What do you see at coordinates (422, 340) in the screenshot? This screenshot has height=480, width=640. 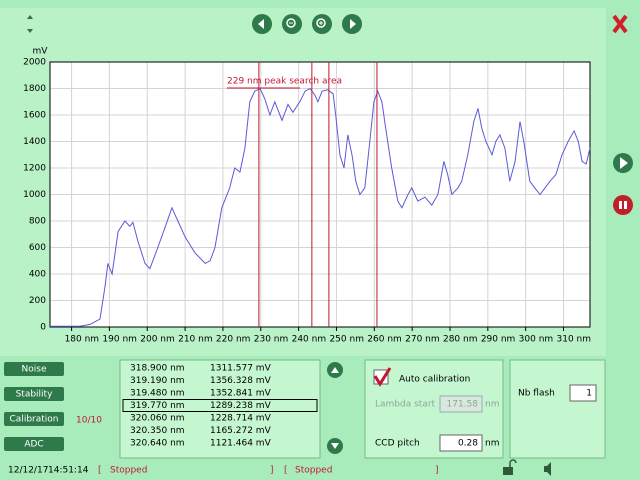 I see `x-tick-label: 270 nm` at bounding box center [422, 340].